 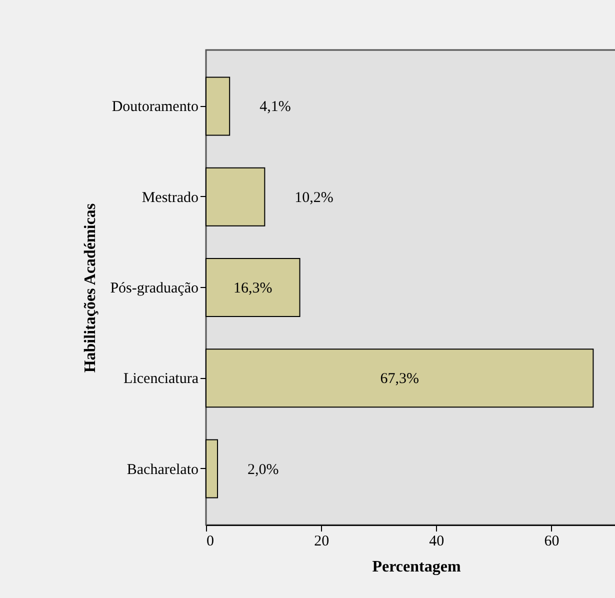 What do you see at coordinates (155, 107) in the screenshot?
I see `y-tick-label: Doutoramento` at bounding box center [155, 107].